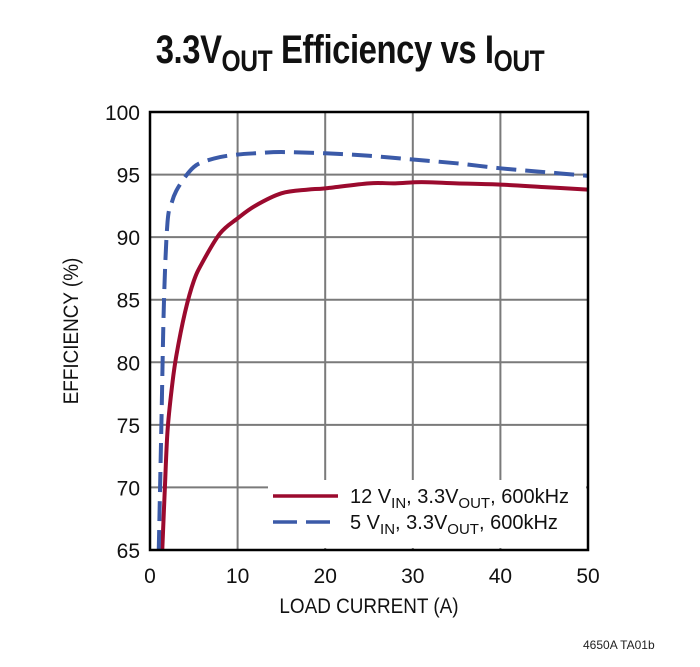 The width and height of the screenshot is (700, 667). I want to click on legend-background, so click(427, 514).